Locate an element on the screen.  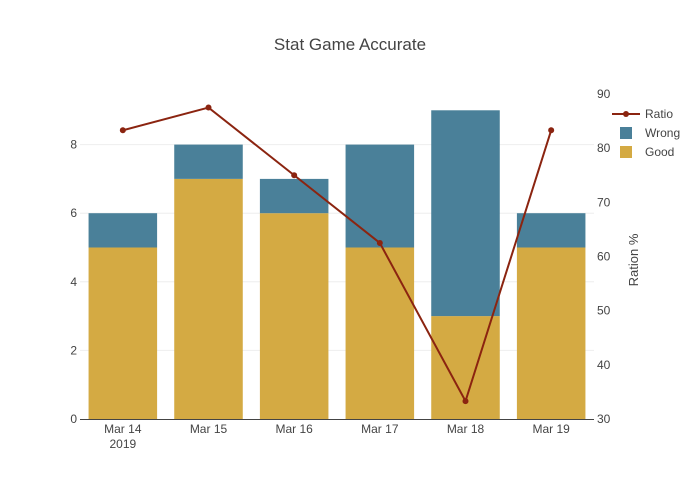
y-right-tick-label: 50 is located at coordinates (604, 311).